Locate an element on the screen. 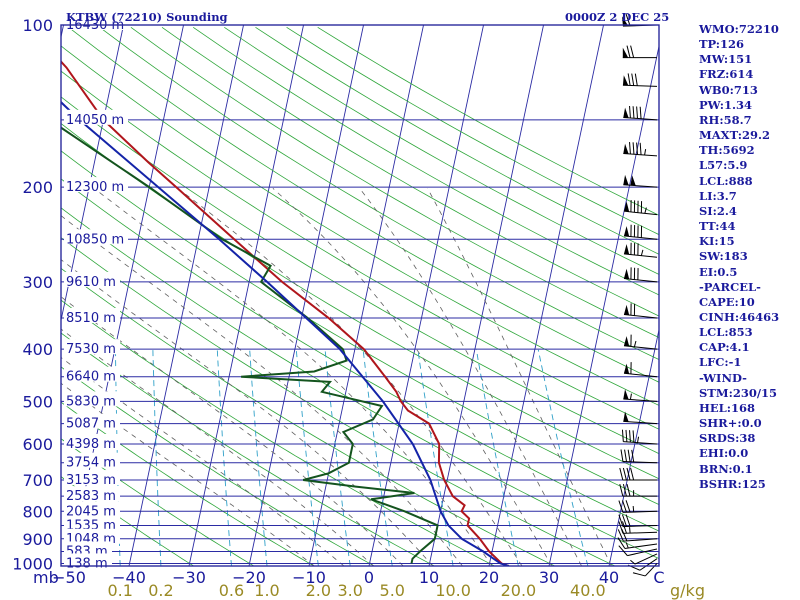 This screenshot has height=600, width=800. mixing-ratio-label: 2.0 is located at coordinates (318, 590).